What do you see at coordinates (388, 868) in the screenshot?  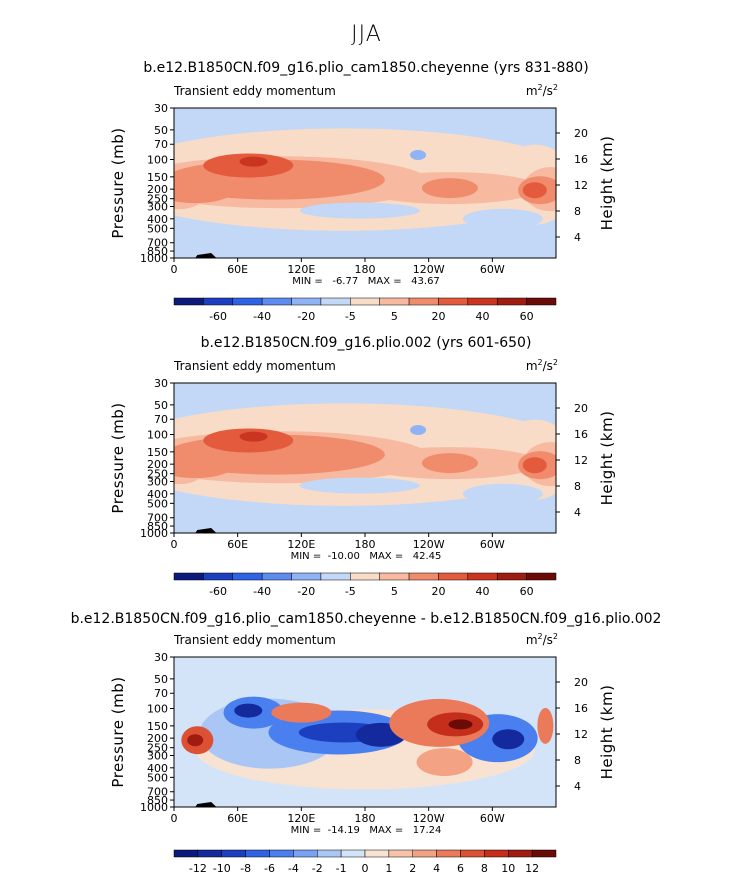 I see `colorbar-label: 1` at bounding box center [388, 868].